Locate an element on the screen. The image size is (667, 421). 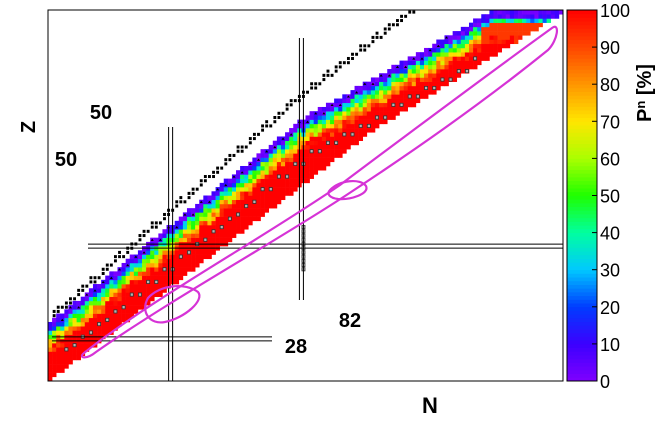
colorbar-tick-label: 40 is located at coordinates (610, 234).